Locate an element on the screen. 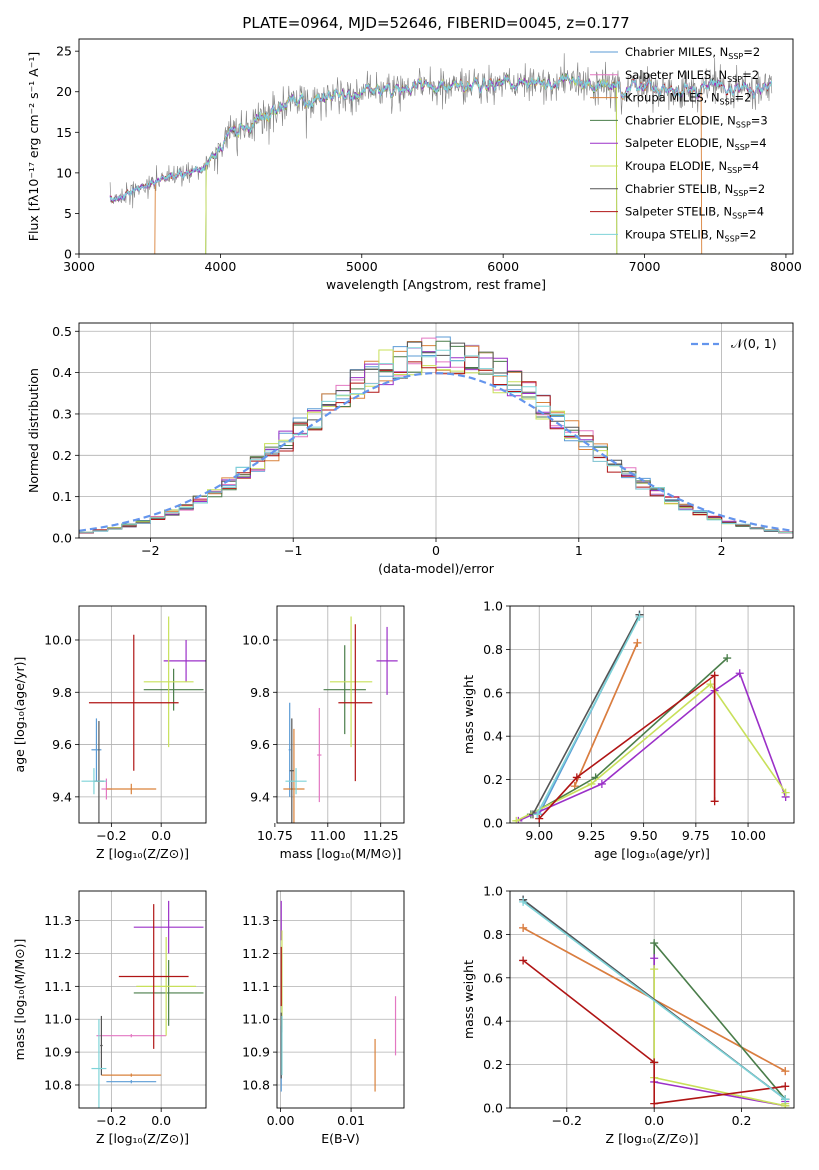 The width and height of the screenshot is (819, 1170). y-tick-label: 10 is located at coordinates (64, 172).